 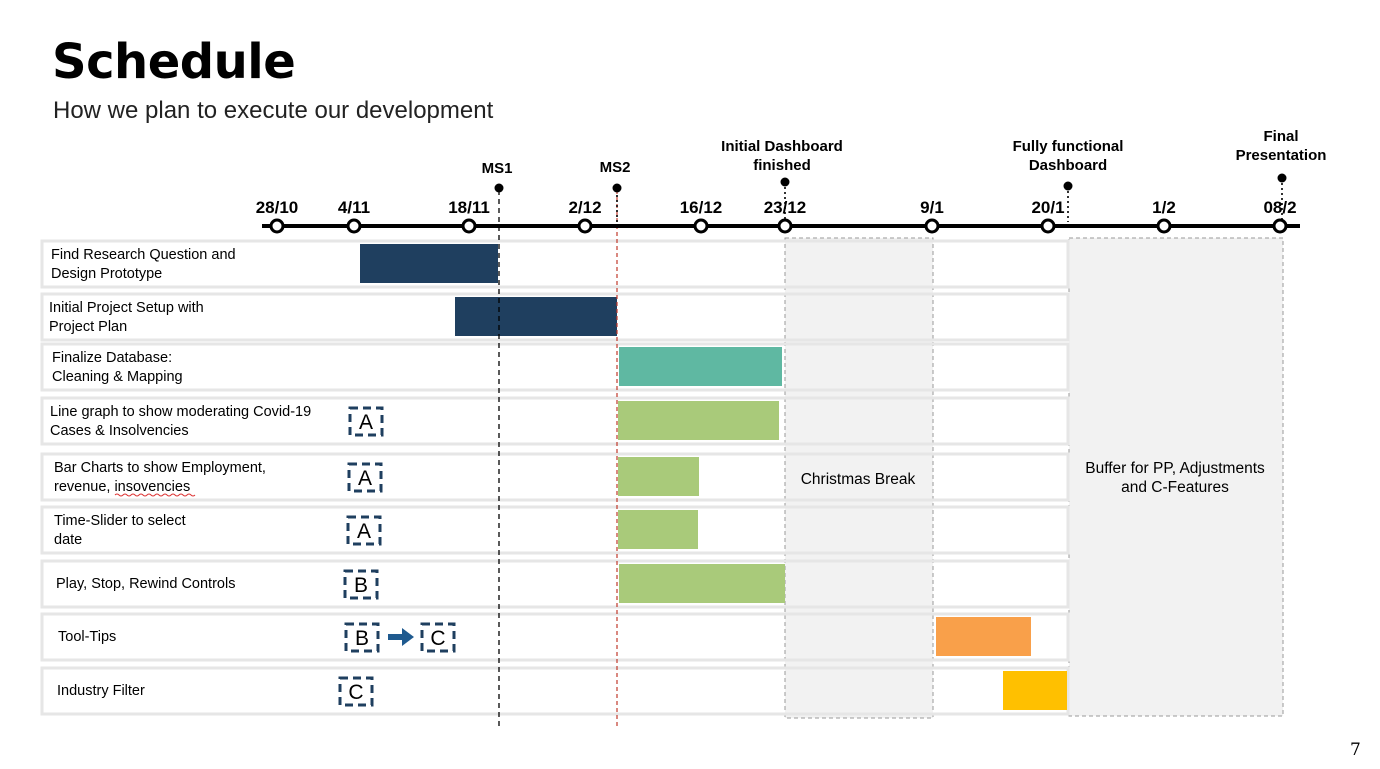 What do you see at coordinates (87, 637) in the screenshot?
I see `task-label-line: Tool-Tips` at bounding box center [87, 637].